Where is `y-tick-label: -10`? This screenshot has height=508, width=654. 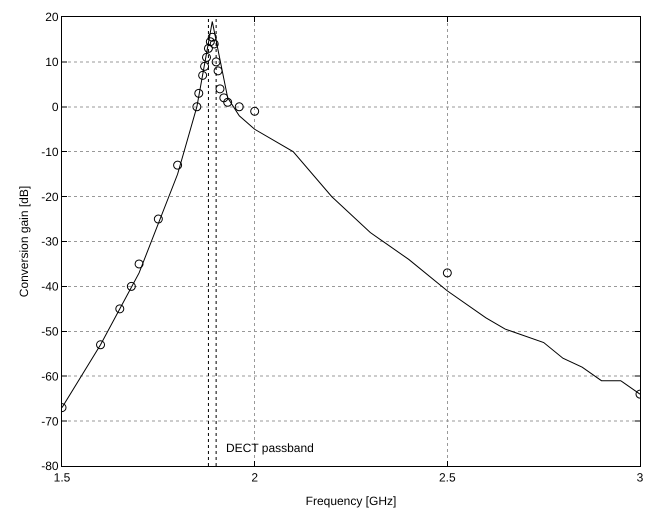
y-tick-label: -10 is located at coordinates (50, 151).